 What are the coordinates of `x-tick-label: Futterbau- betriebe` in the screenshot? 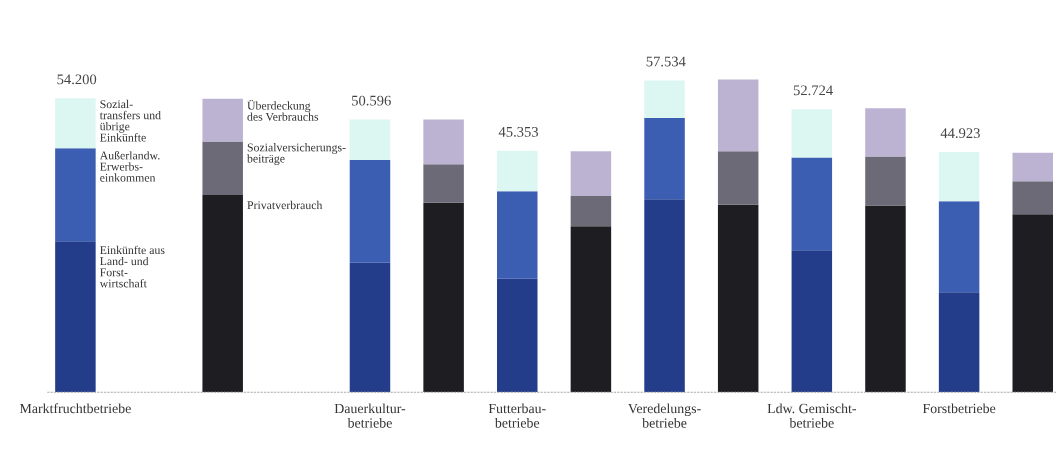 It's located at (517, 415).